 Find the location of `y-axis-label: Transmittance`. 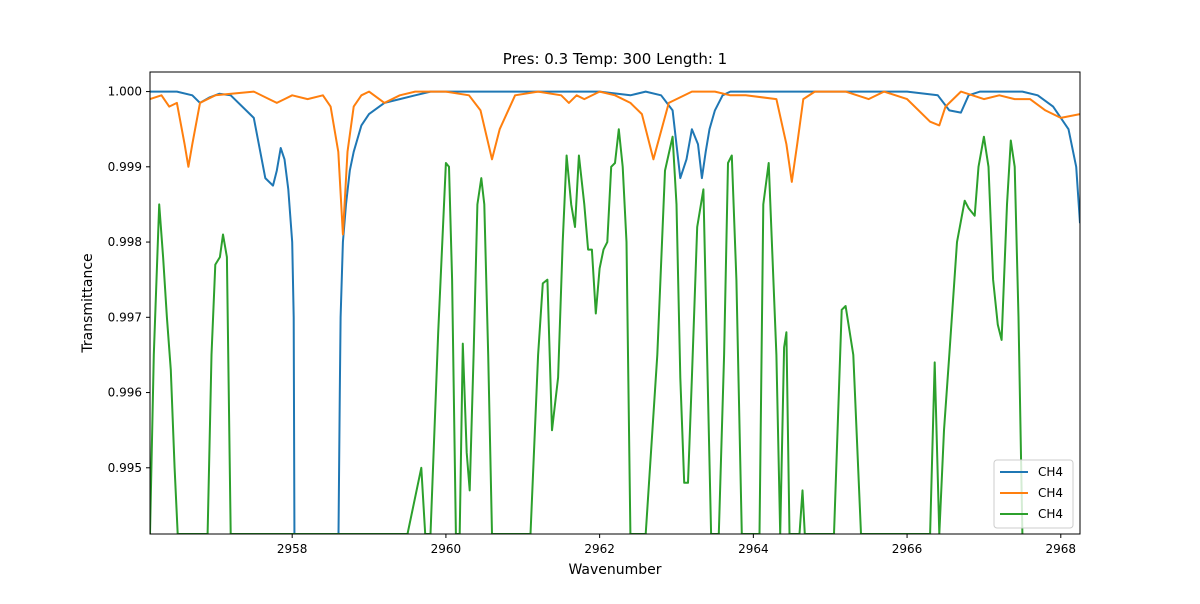

y-axis-label: Transmittance is located at coordinates (88, 303).